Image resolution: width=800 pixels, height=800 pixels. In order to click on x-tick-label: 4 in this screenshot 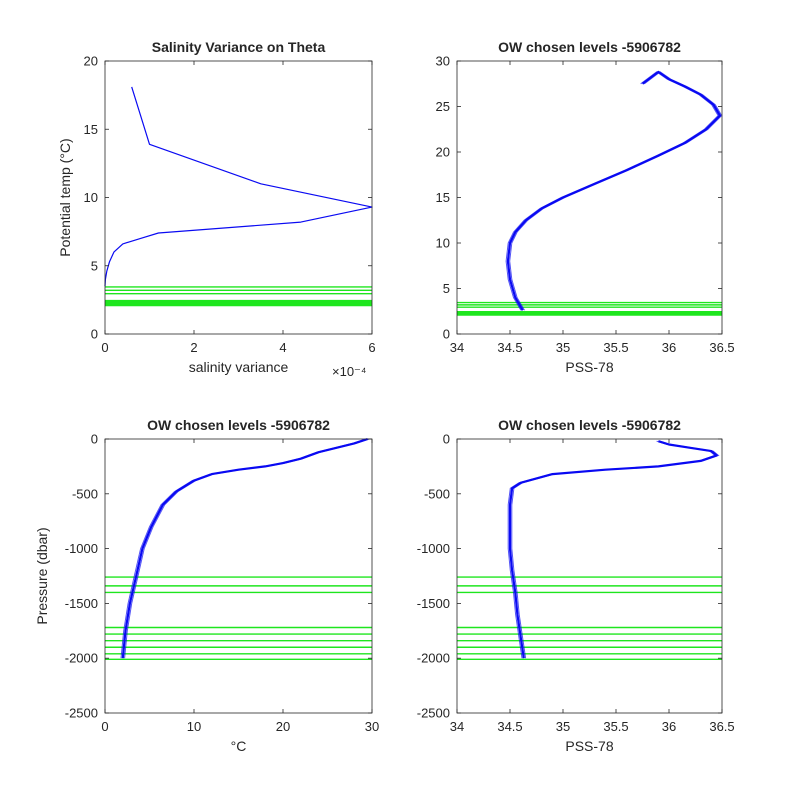, I will do `click(282, 347)`.